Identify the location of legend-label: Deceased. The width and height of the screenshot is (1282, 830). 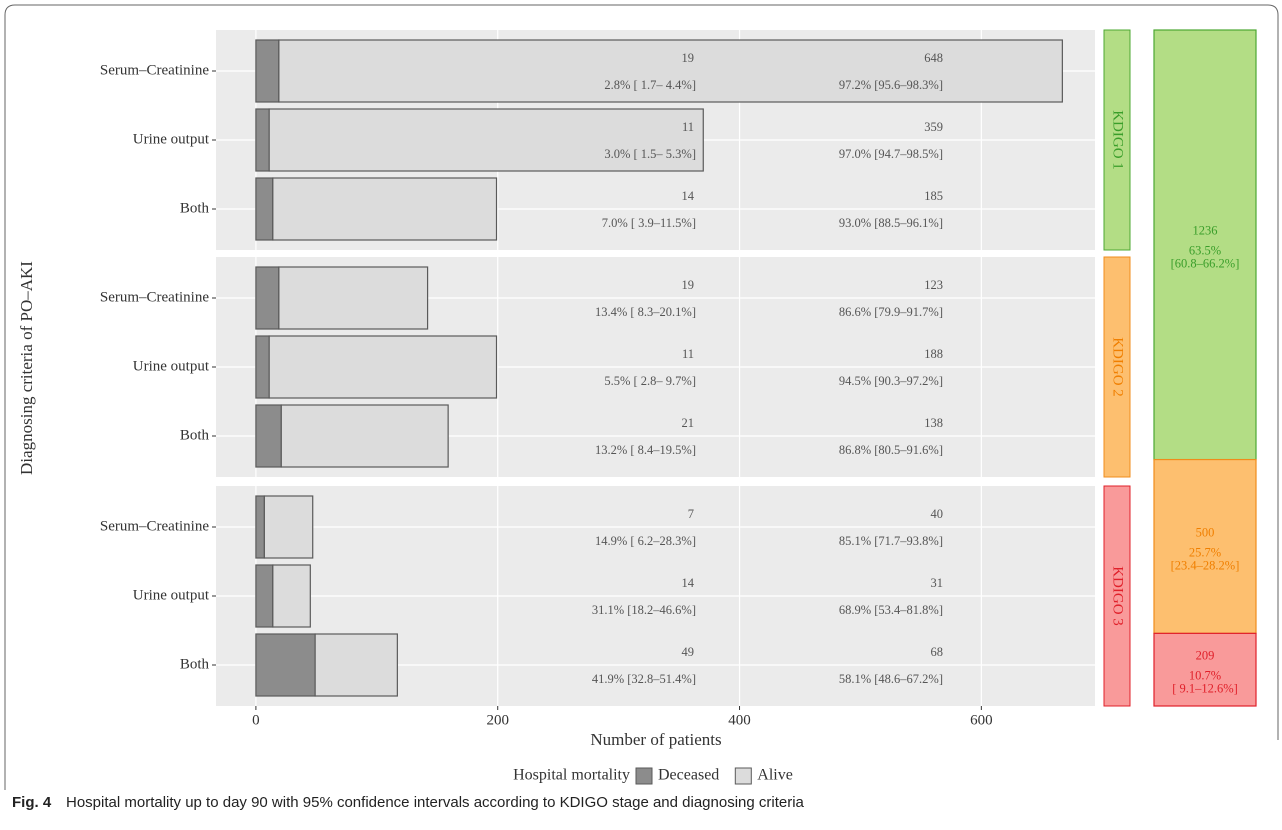
(688, 775).